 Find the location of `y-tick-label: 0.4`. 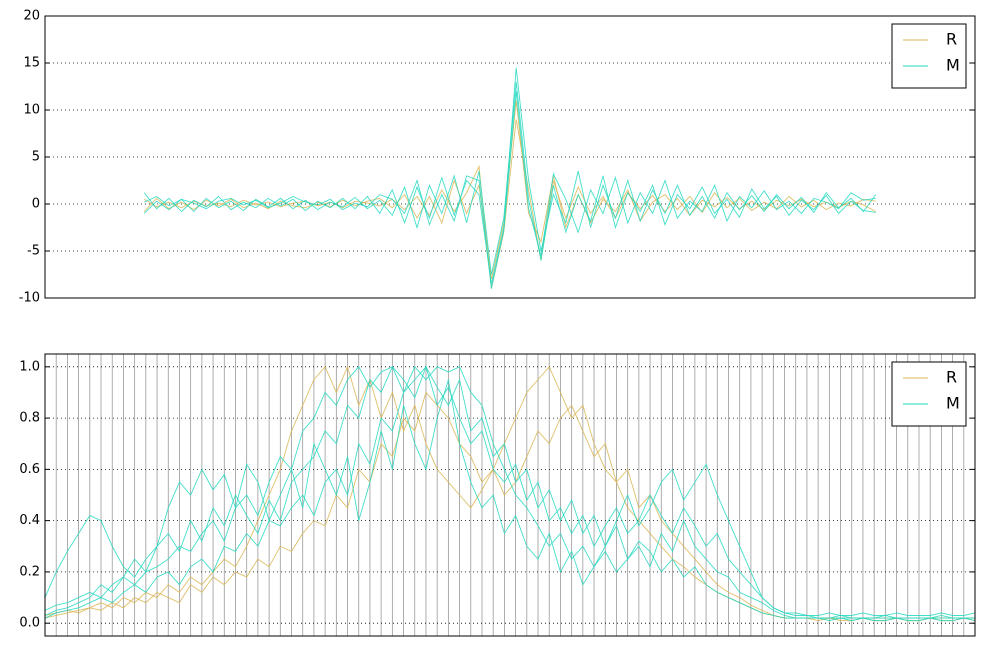

y-tick-label: 0.4 is located at coordinates (29, 520).